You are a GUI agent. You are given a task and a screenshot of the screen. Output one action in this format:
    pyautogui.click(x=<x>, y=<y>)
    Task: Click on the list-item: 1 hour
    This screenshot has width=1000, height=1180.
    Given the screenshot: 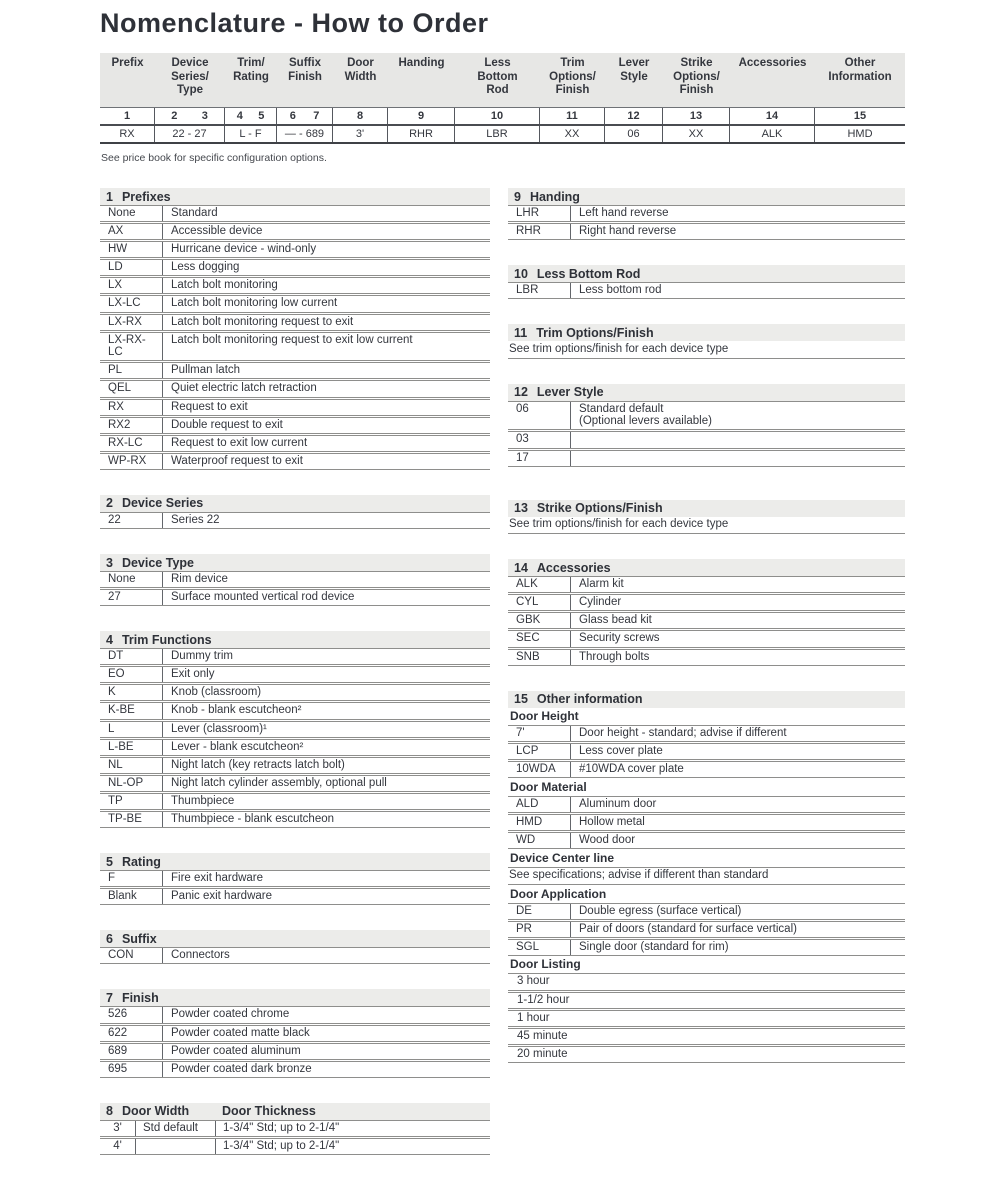 What is the action you would take?
    pyautogui.click(x=706, y=1018)
    